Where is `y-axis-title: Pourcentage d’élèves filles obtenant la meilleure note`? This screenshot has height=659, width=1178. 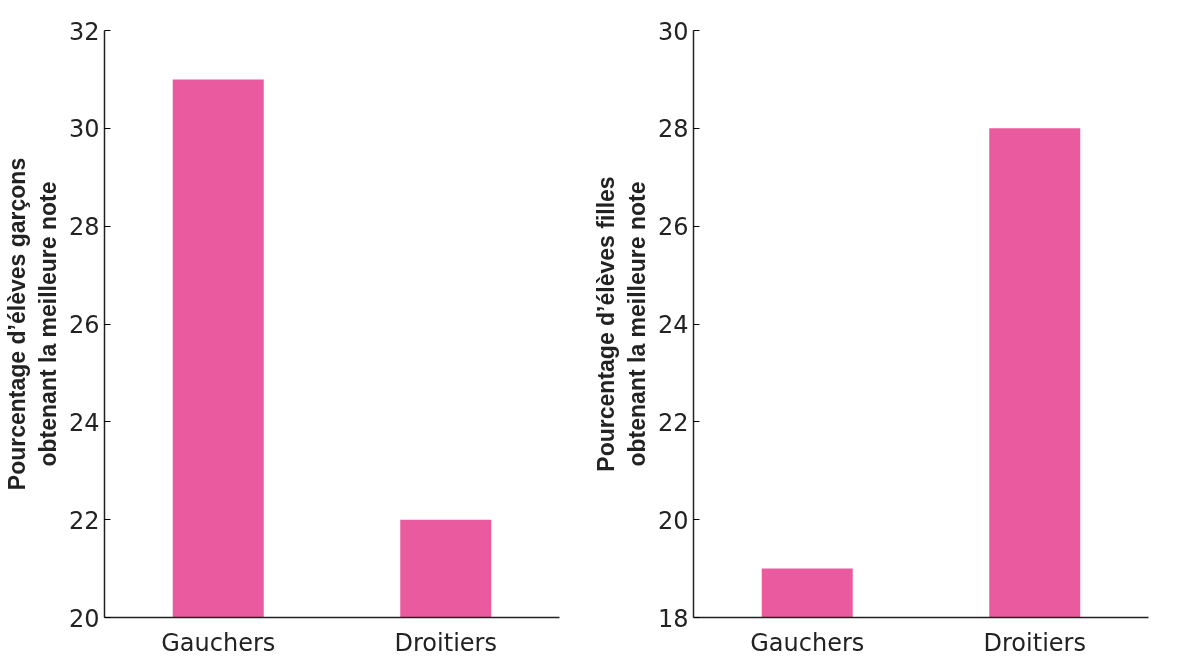 y-axis-title: Pourcentage d’élèves filles obtenant la meilleure note is located at coordinates (621, 324).